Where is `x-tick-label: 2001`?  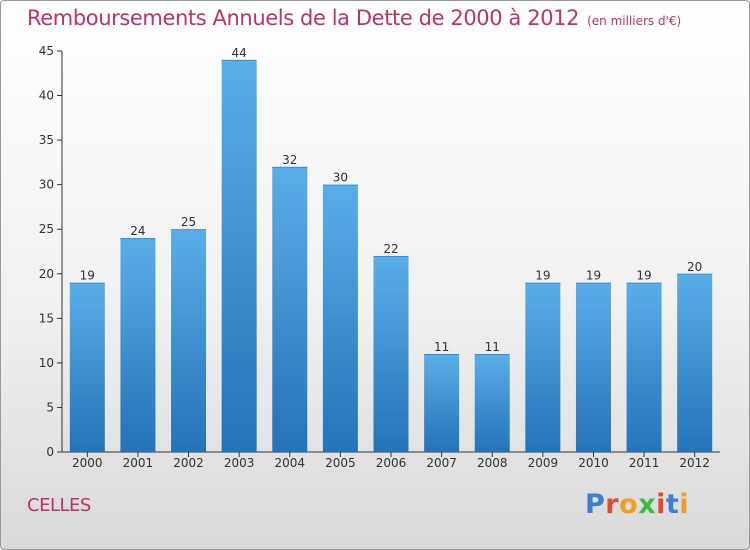 x-tick-label: 2001 is located at coordinates (138, 463).